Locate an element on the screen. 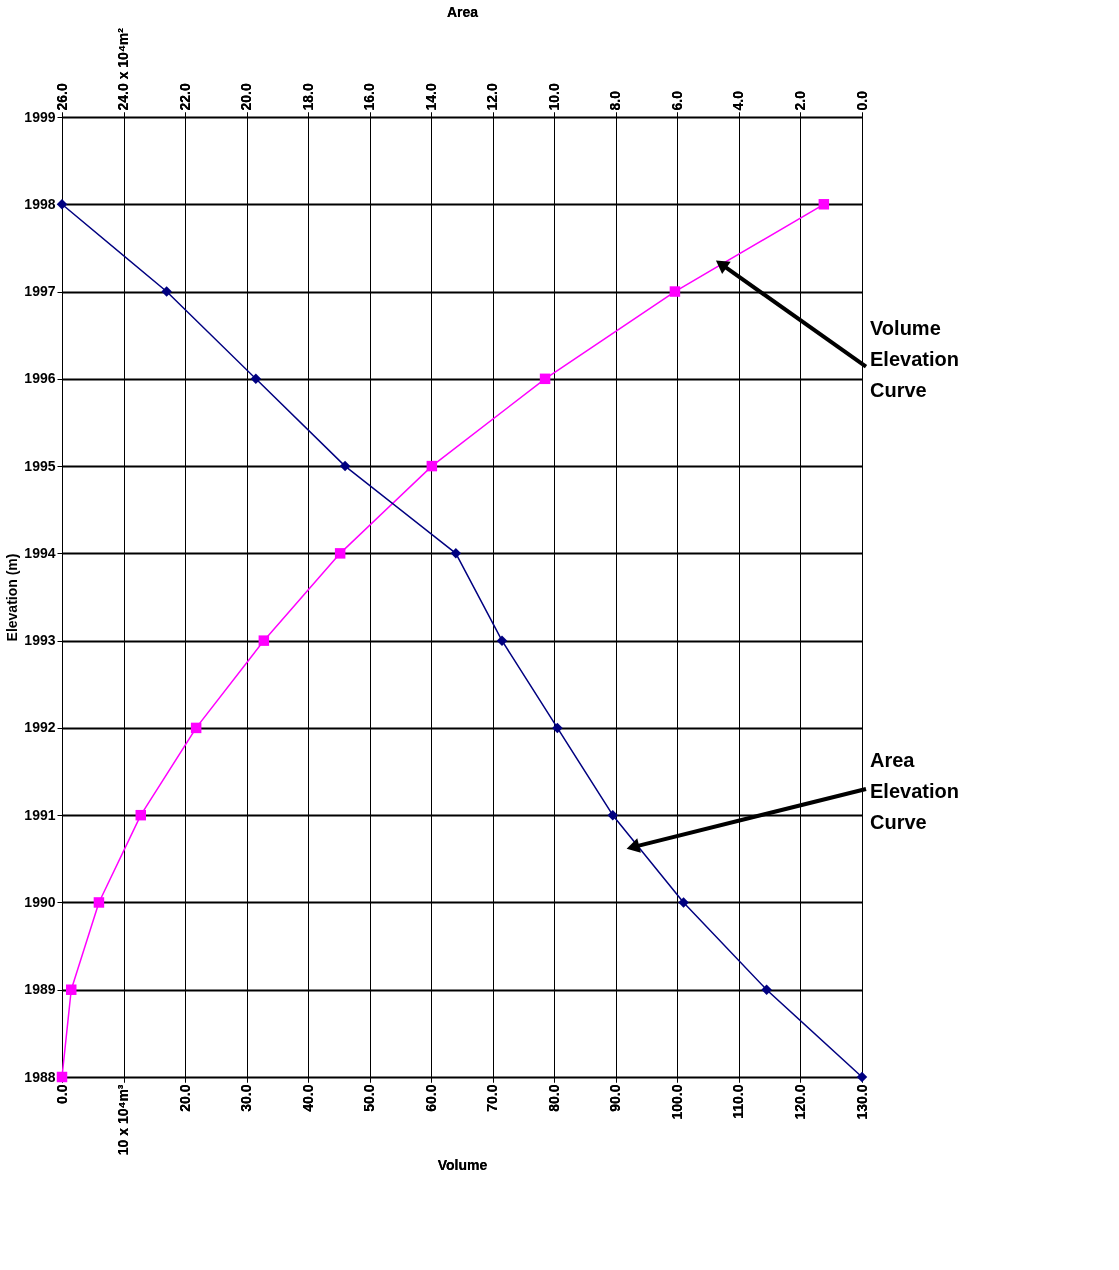 This screenshot has width=1119, height=1270. y-tick-label: 1996 is located at coordinates (40, 378).